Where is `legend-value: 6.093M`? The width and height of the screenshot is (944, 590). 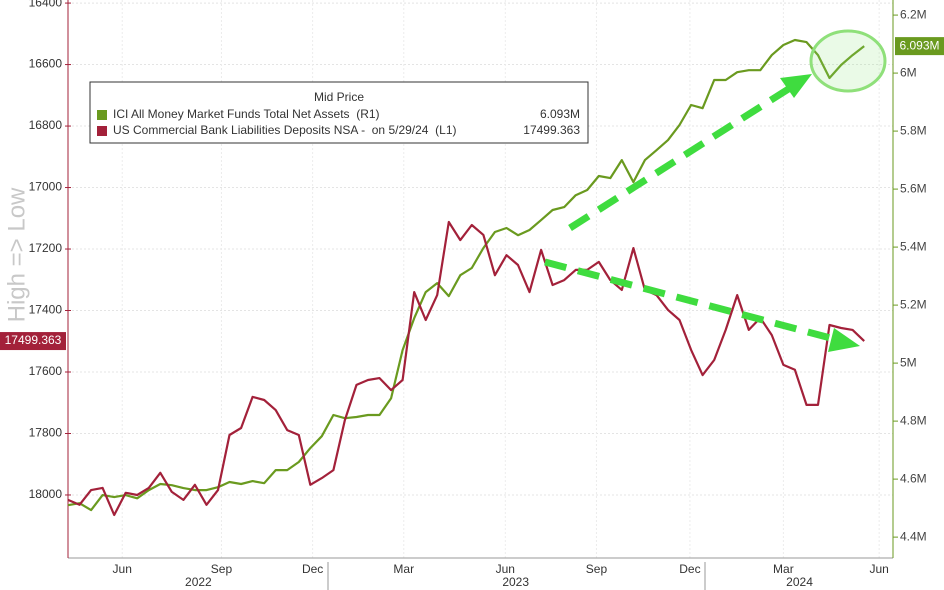
legend-value: 6.093M is located at coordinates (560, 114).